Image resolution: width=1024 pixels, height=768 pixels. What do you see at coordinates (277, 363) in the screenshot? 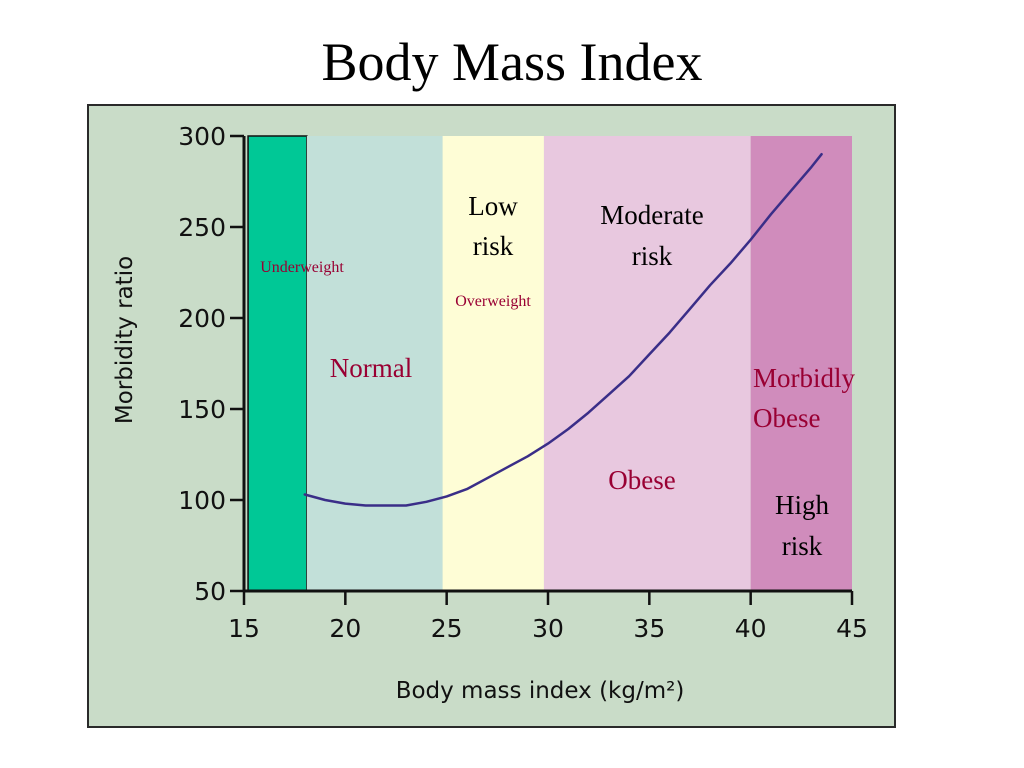
I see `band-underweight` at bounding box center [277, 363].